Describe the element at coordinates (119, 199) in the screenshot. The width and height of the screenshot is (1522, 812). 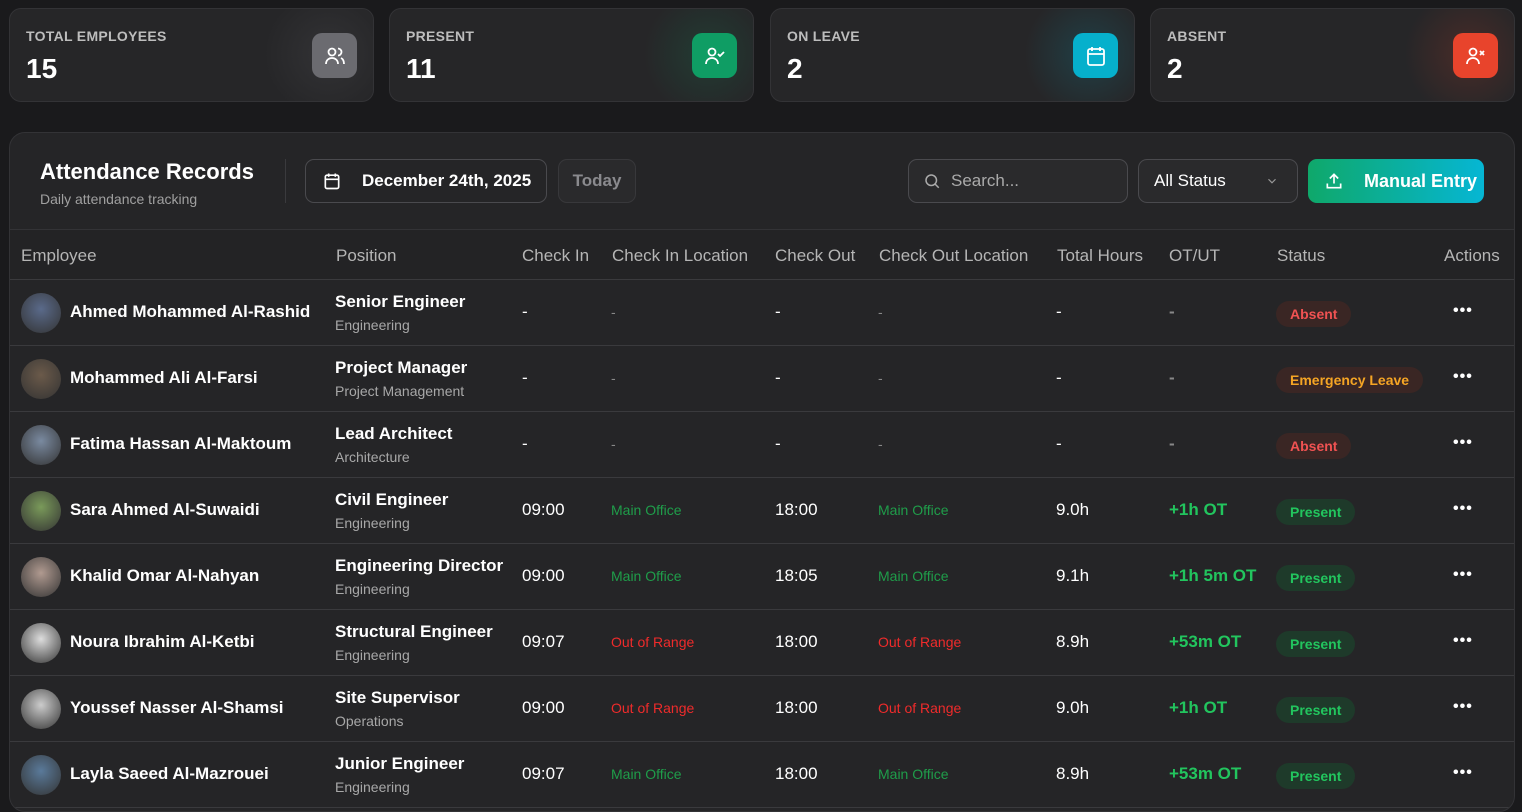
I see `page-subtitle: Daily attendance tracking` at that location.